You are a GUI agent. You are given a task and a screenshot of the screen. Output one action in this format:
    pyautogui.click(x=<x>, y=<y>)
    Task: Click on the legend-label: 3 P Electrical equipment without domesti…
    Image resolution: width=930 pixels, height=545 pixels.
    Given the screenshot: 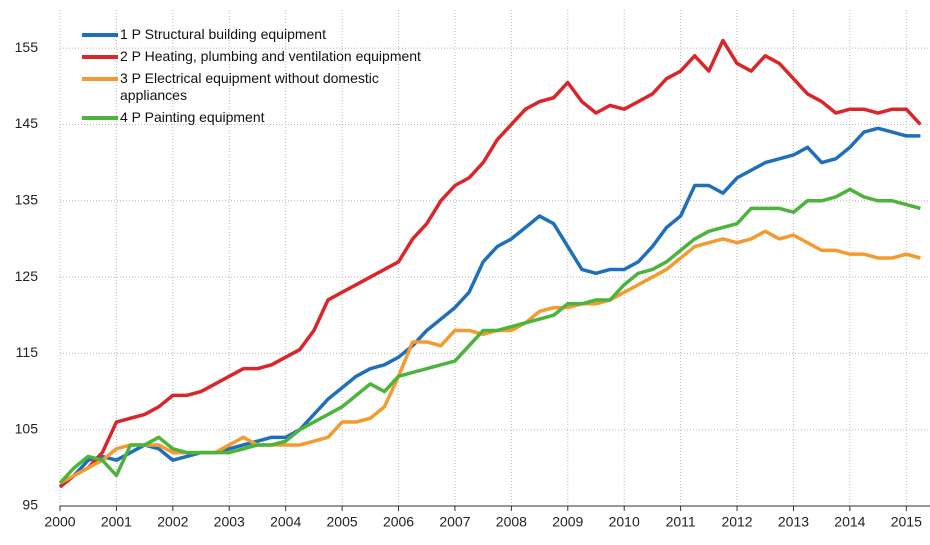 What is the action you would take?
    pyautogui.click(x=249, y=86)
    